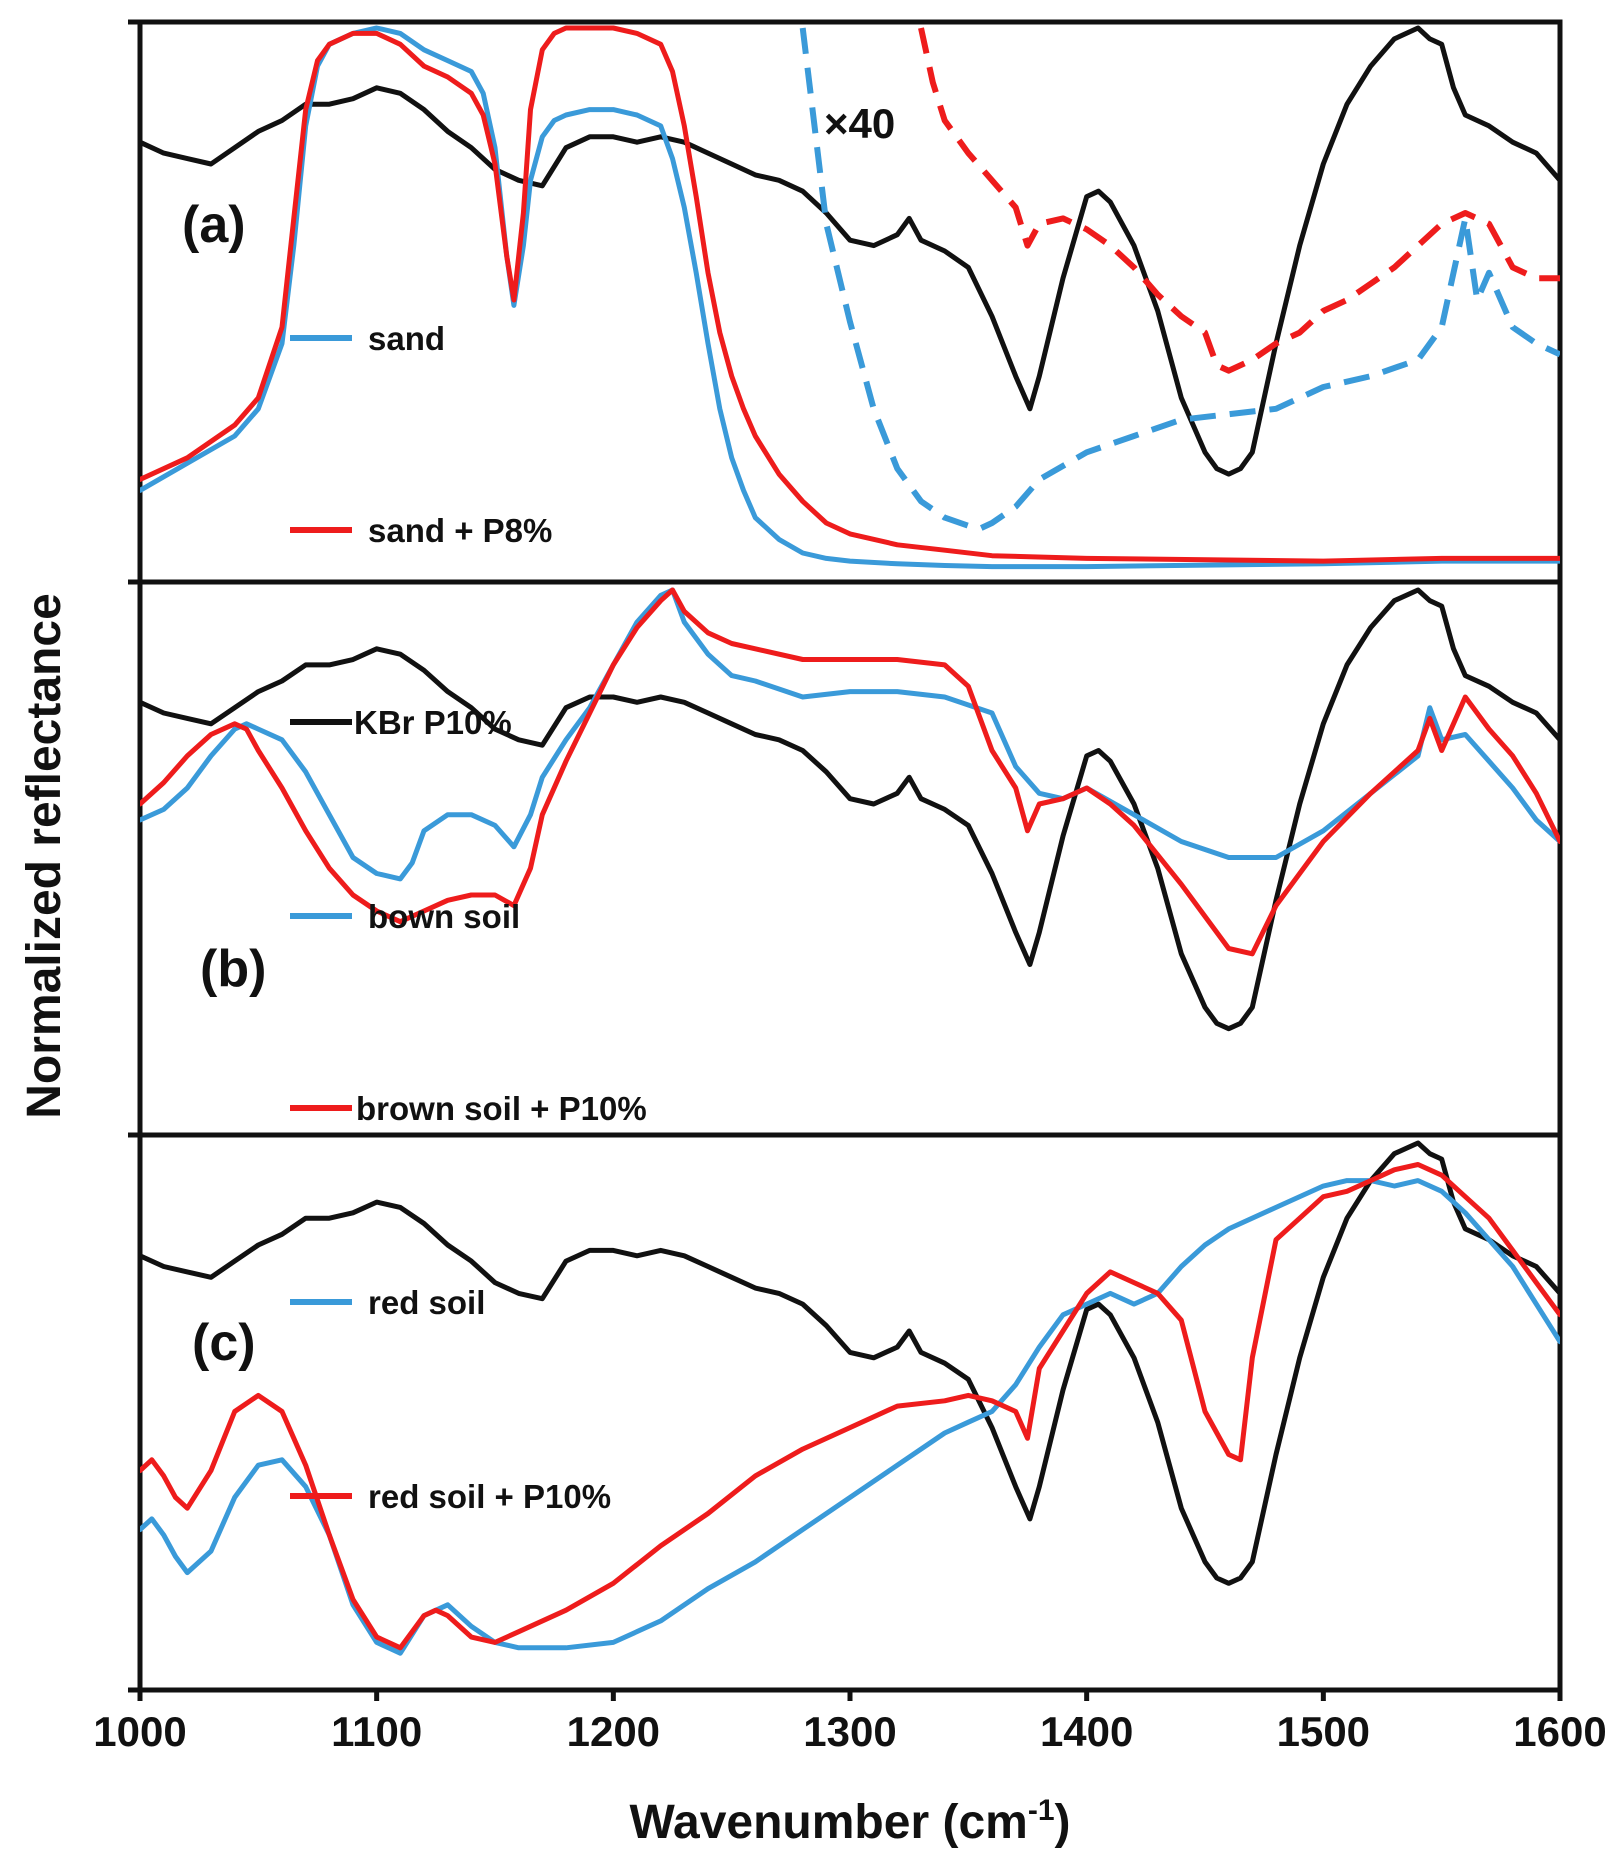 The height and width of the screenshot is (1869, 1620). What do you see at coordinates (613, 1731) in the screenshot?
I see `x-tick-label: 1200` at bounding box center [613, 1731].